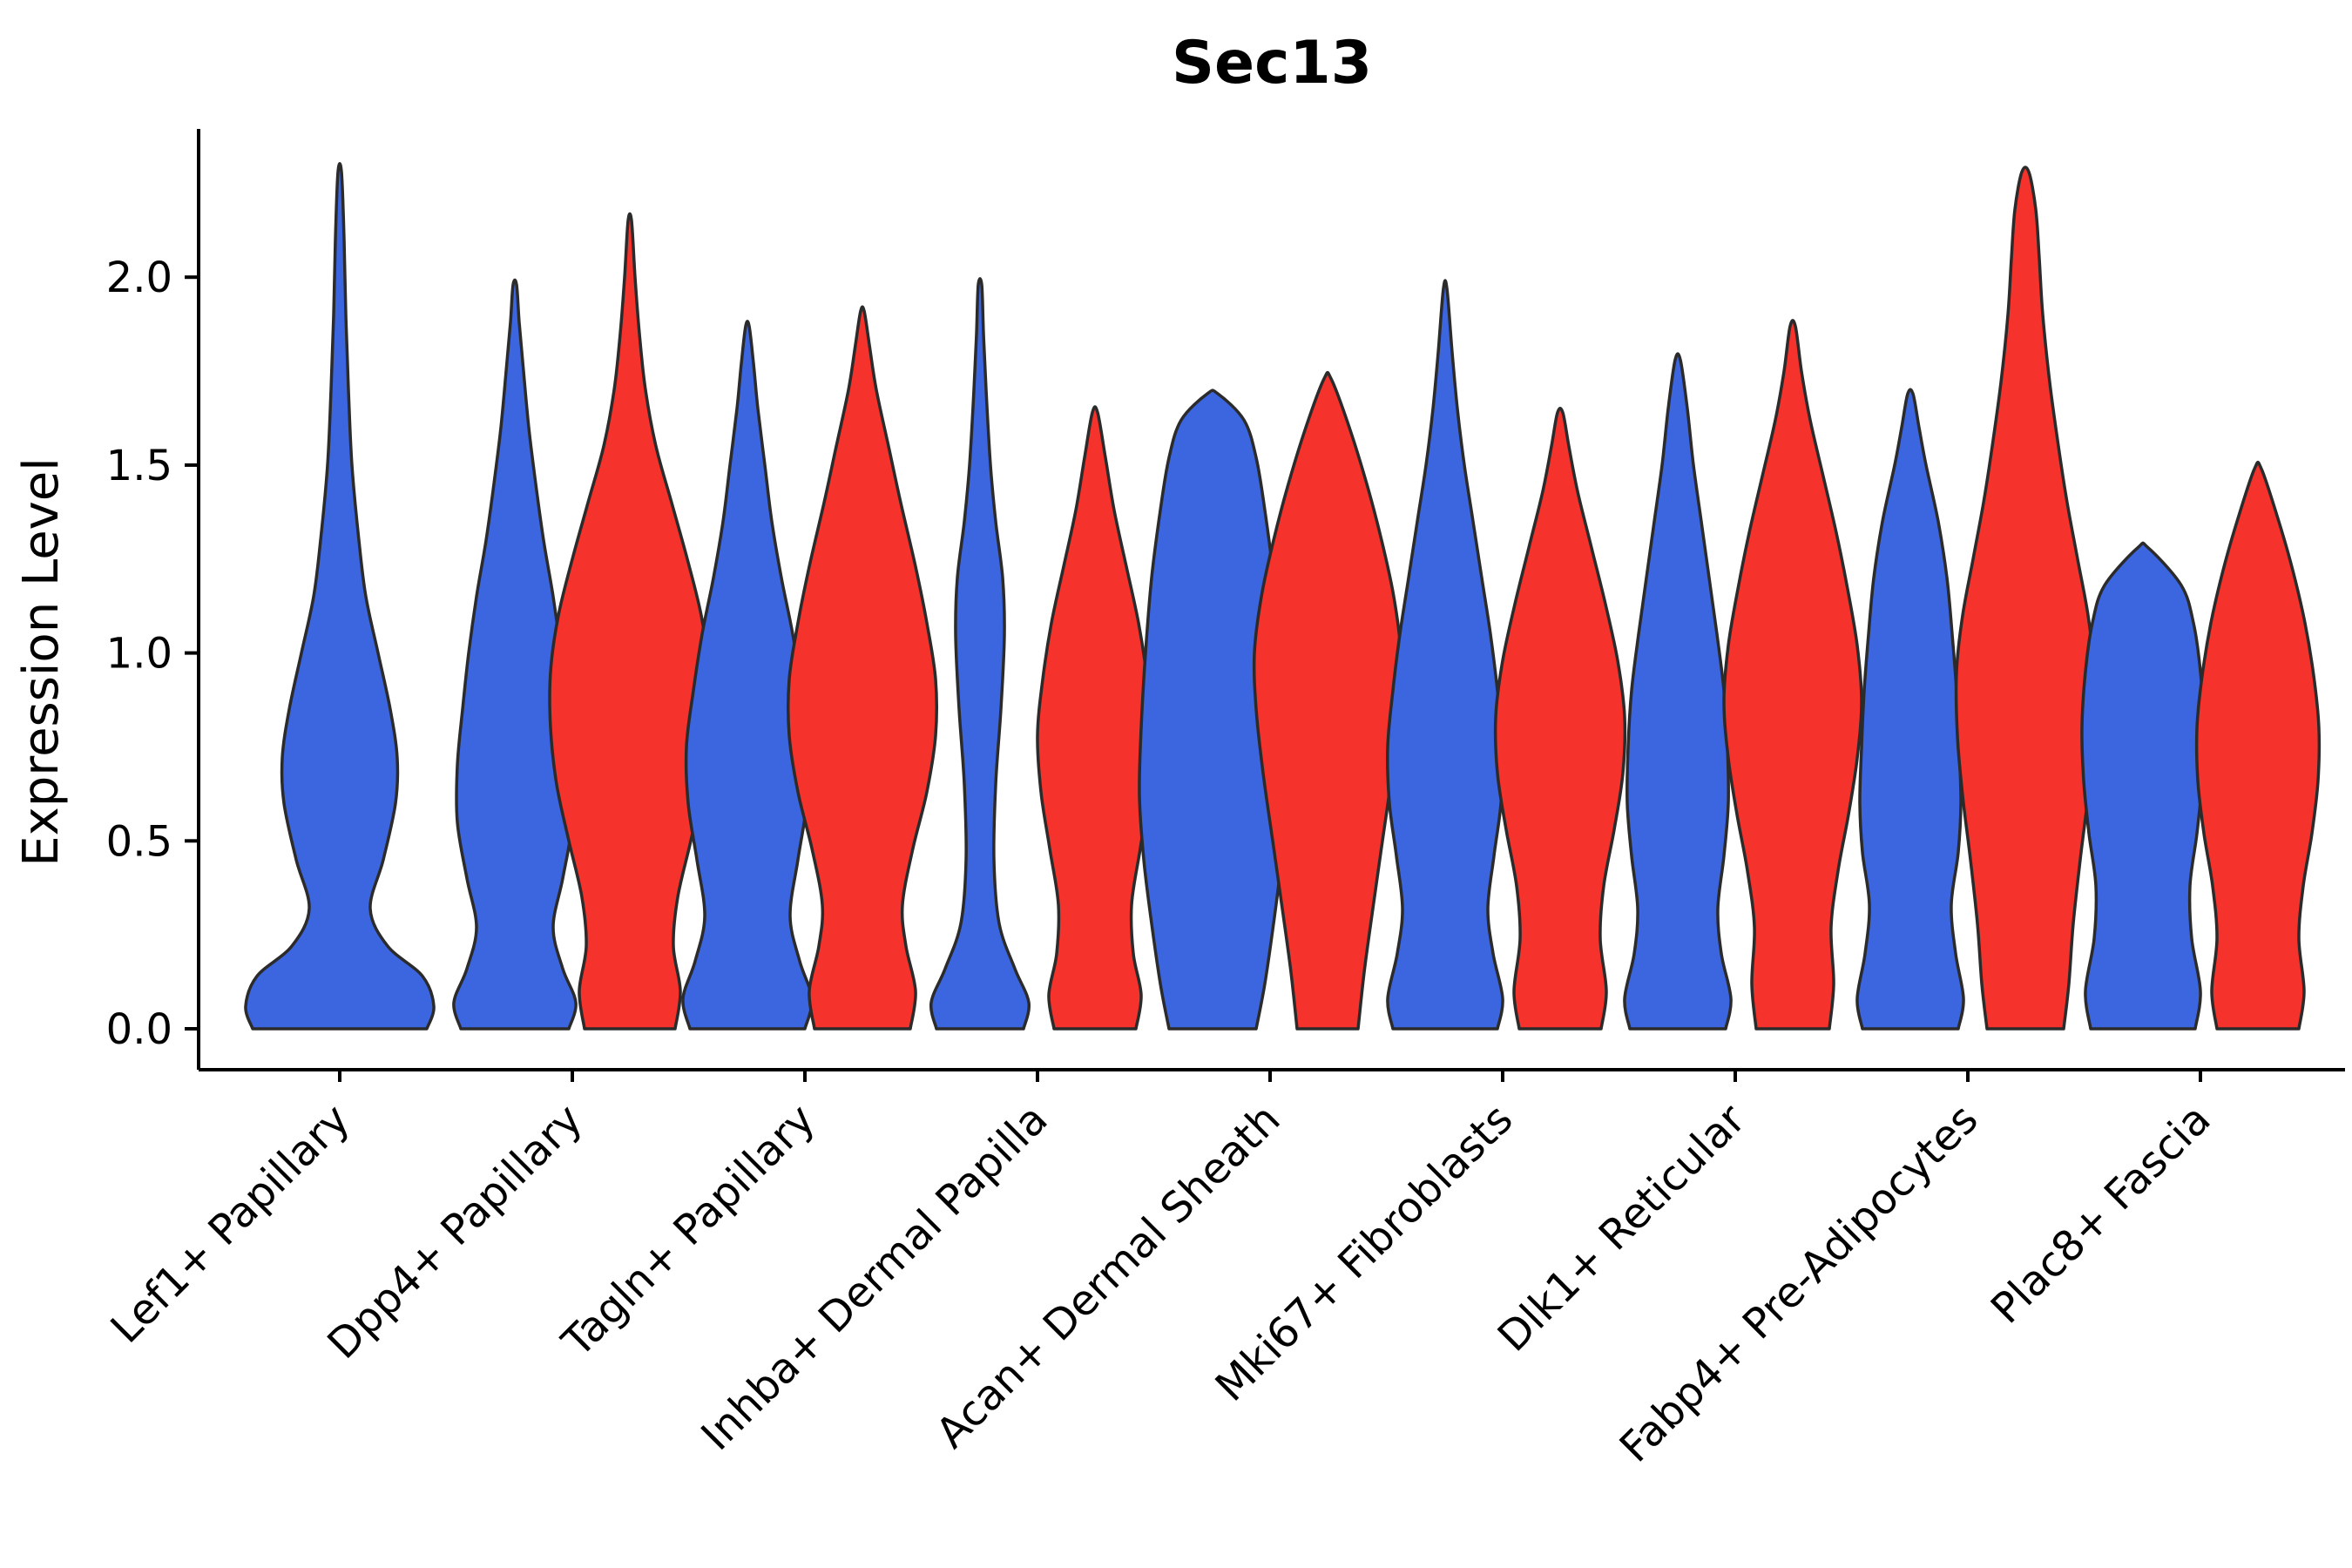 Image resolution: width=2352 pixels, height=1568 pixels. What do you see at coordinates (1622, 1228) in the screenshot?
I see `x-tick-label: Dlk1+ Reticular` at bounding box center [1622, 1228].